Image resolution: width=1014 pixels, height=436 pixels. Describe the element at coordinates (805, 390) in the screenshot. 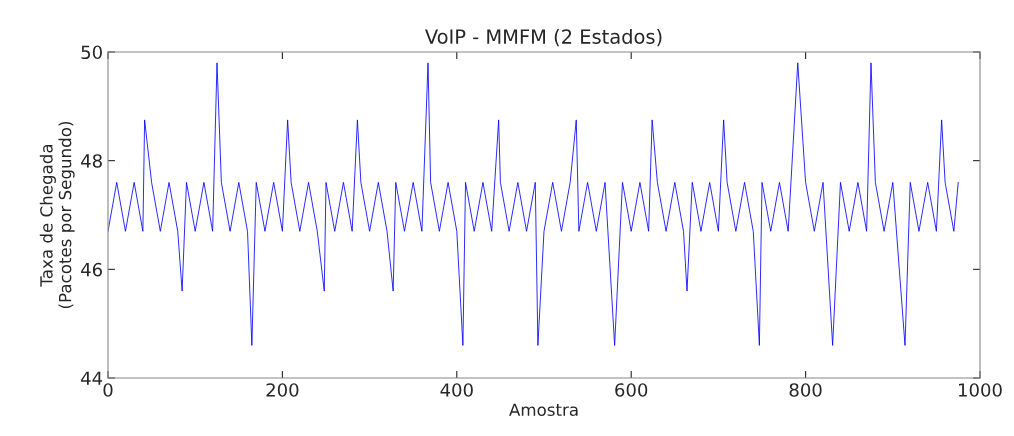

I see `x-tick-label: 800` at that location.